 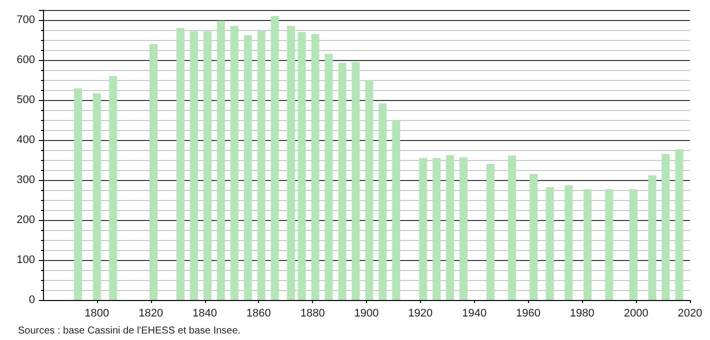 What do you see at coordinates (97, 314) in the screenshot?
I see `x-tick-label: 1800` at bounding box center [97, 314].